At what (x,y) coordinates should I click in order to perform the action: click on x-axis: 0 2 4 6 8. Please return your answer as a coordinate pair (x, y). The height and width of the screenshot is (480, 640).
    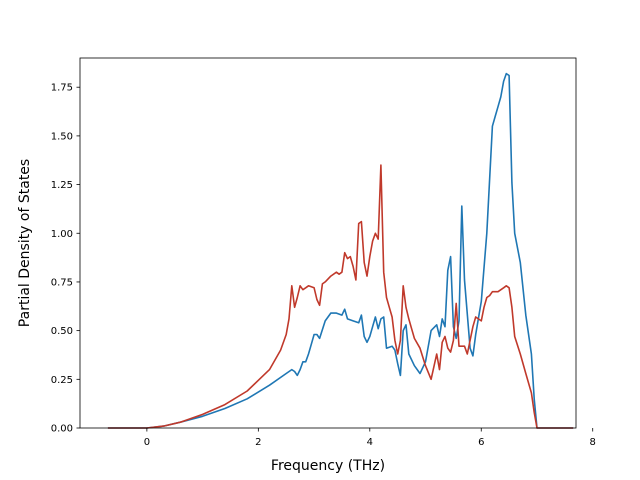
    Looking at the image, I should click on (370, 438).